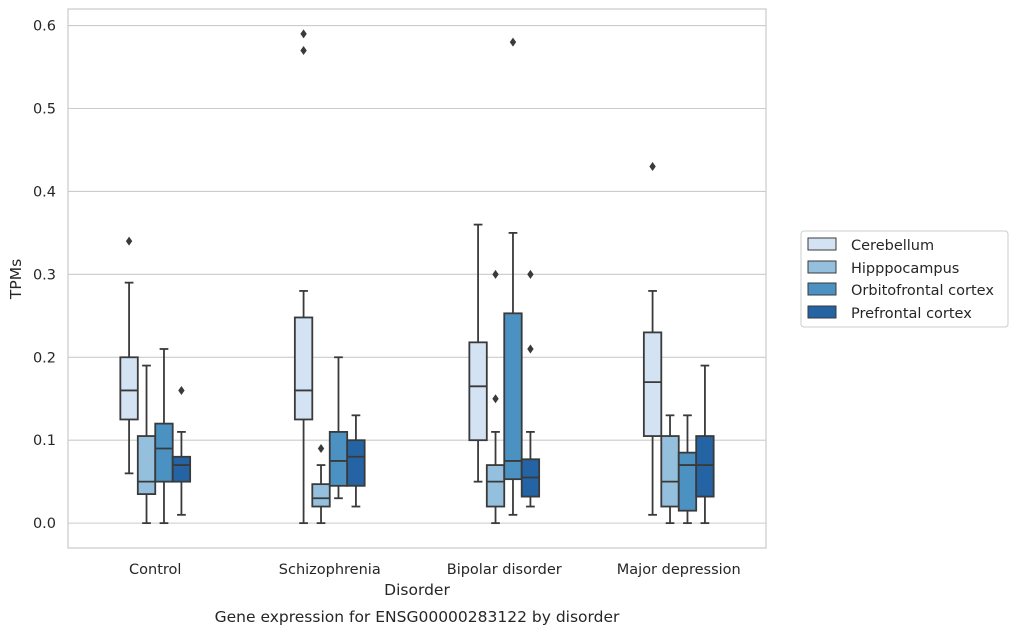 This screenshot has height=634, width=1018. I want to click on y-axis-ticks: 0.0 0.1 0.2 0.3 0.4 0.5 0.6, so click(44, 276).